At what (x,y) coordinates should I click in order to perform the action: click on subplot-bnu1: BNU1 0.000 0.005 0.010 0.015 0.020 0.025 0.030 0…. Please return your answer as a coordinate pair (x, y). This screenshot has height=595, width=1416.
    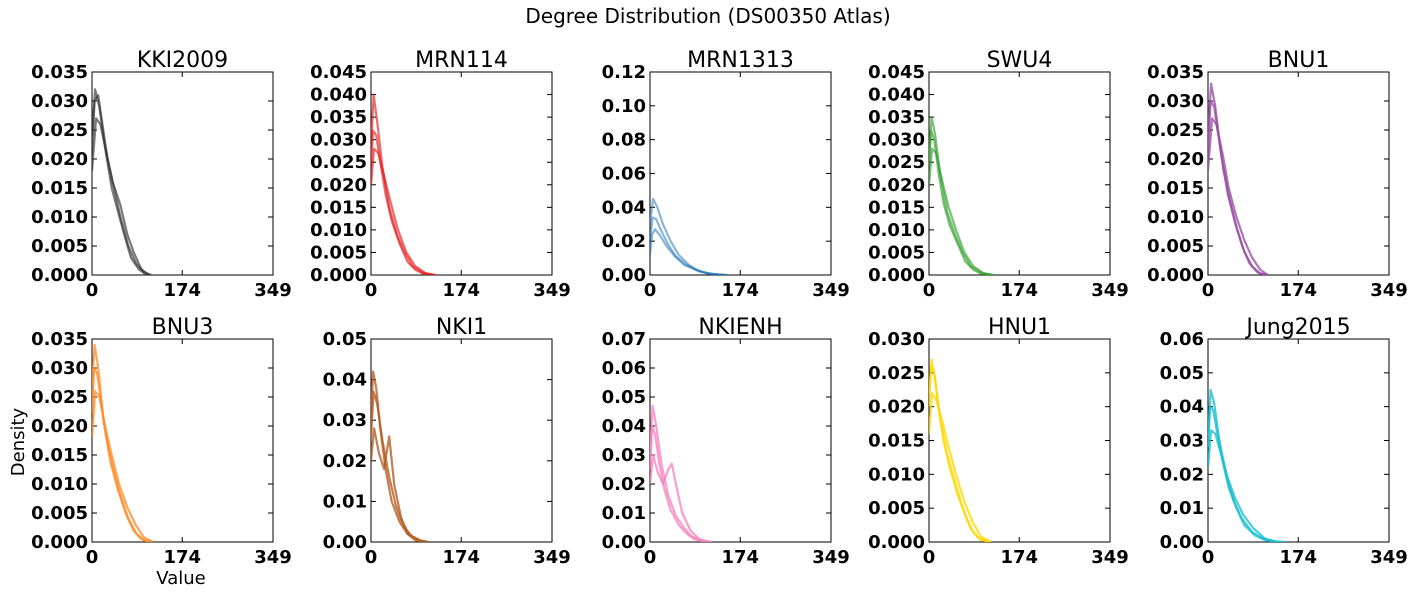
    Looking at the image, I should click on (1277, 174).